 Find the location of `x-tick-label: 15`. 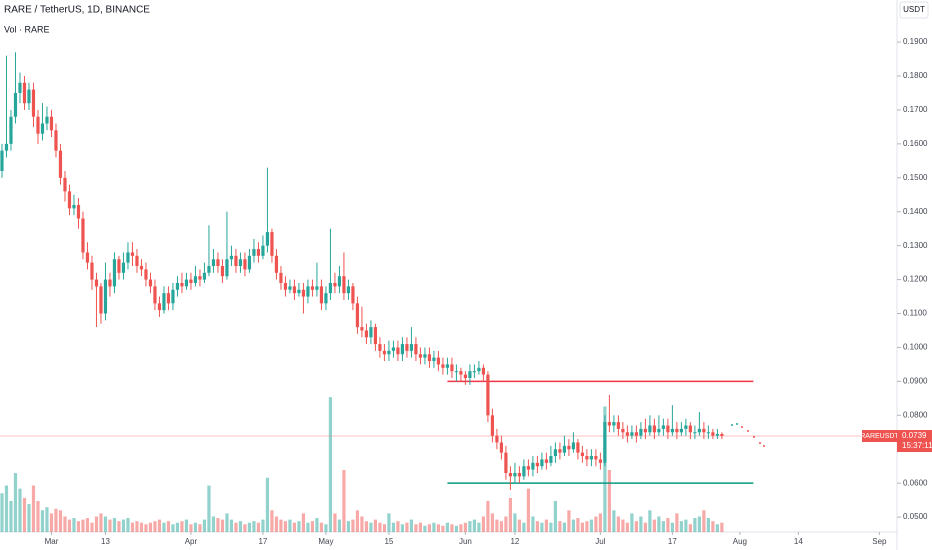

x-tick-label: 15 is located at coordinates (388, 541).